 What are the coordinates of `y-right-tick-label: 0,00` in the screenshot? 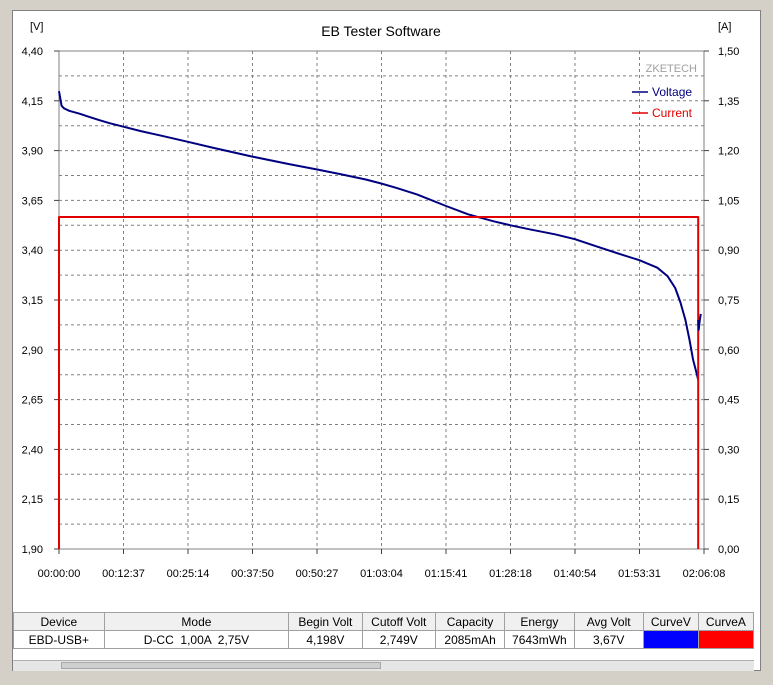 It's located at (728, 550).